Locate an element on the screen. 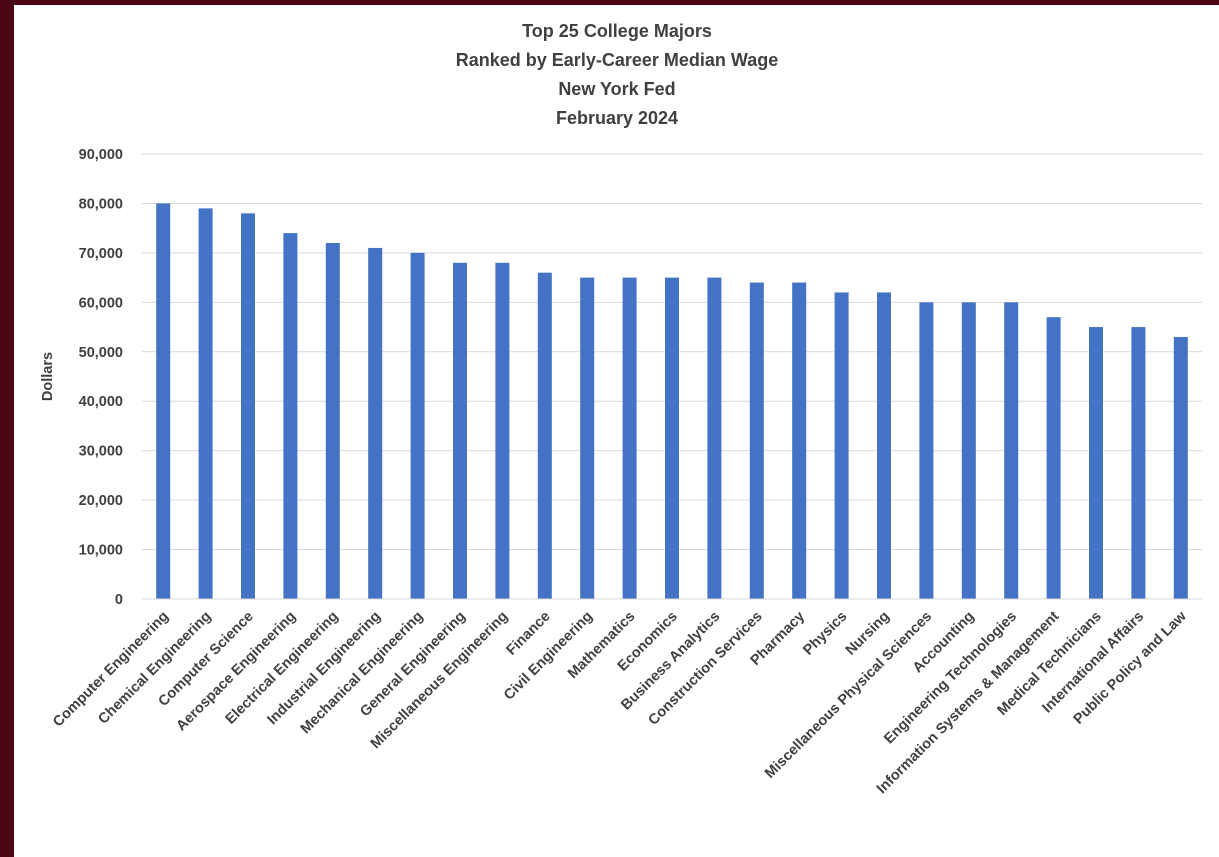  y-tick-label: 0 is located at coordinates (119, 600).